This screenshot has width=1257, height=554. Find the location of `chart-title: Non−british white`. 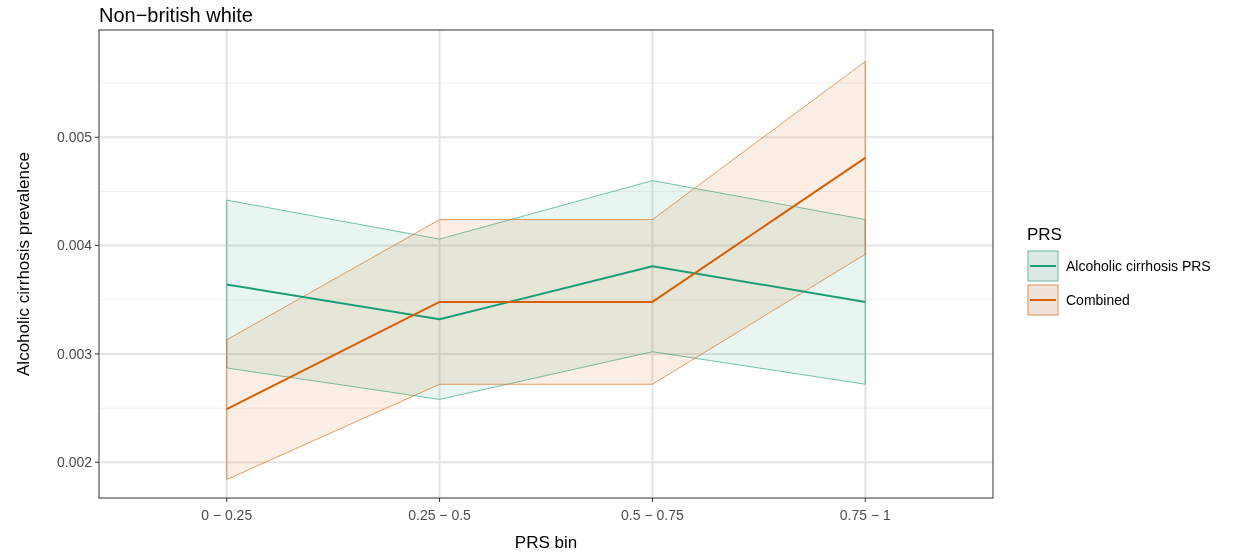

chart-title: Non−british white is located at coordinates (176, 15).